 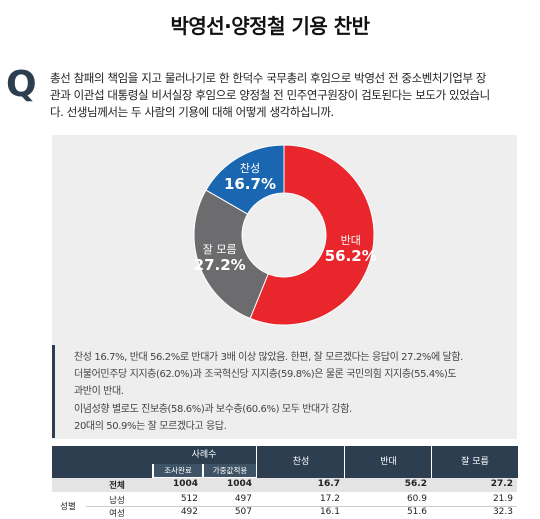 What do you see at coordinates (21, 84) in the screenshot?
I see `question-mark-icon: Q` at bounding box center [21, 84].